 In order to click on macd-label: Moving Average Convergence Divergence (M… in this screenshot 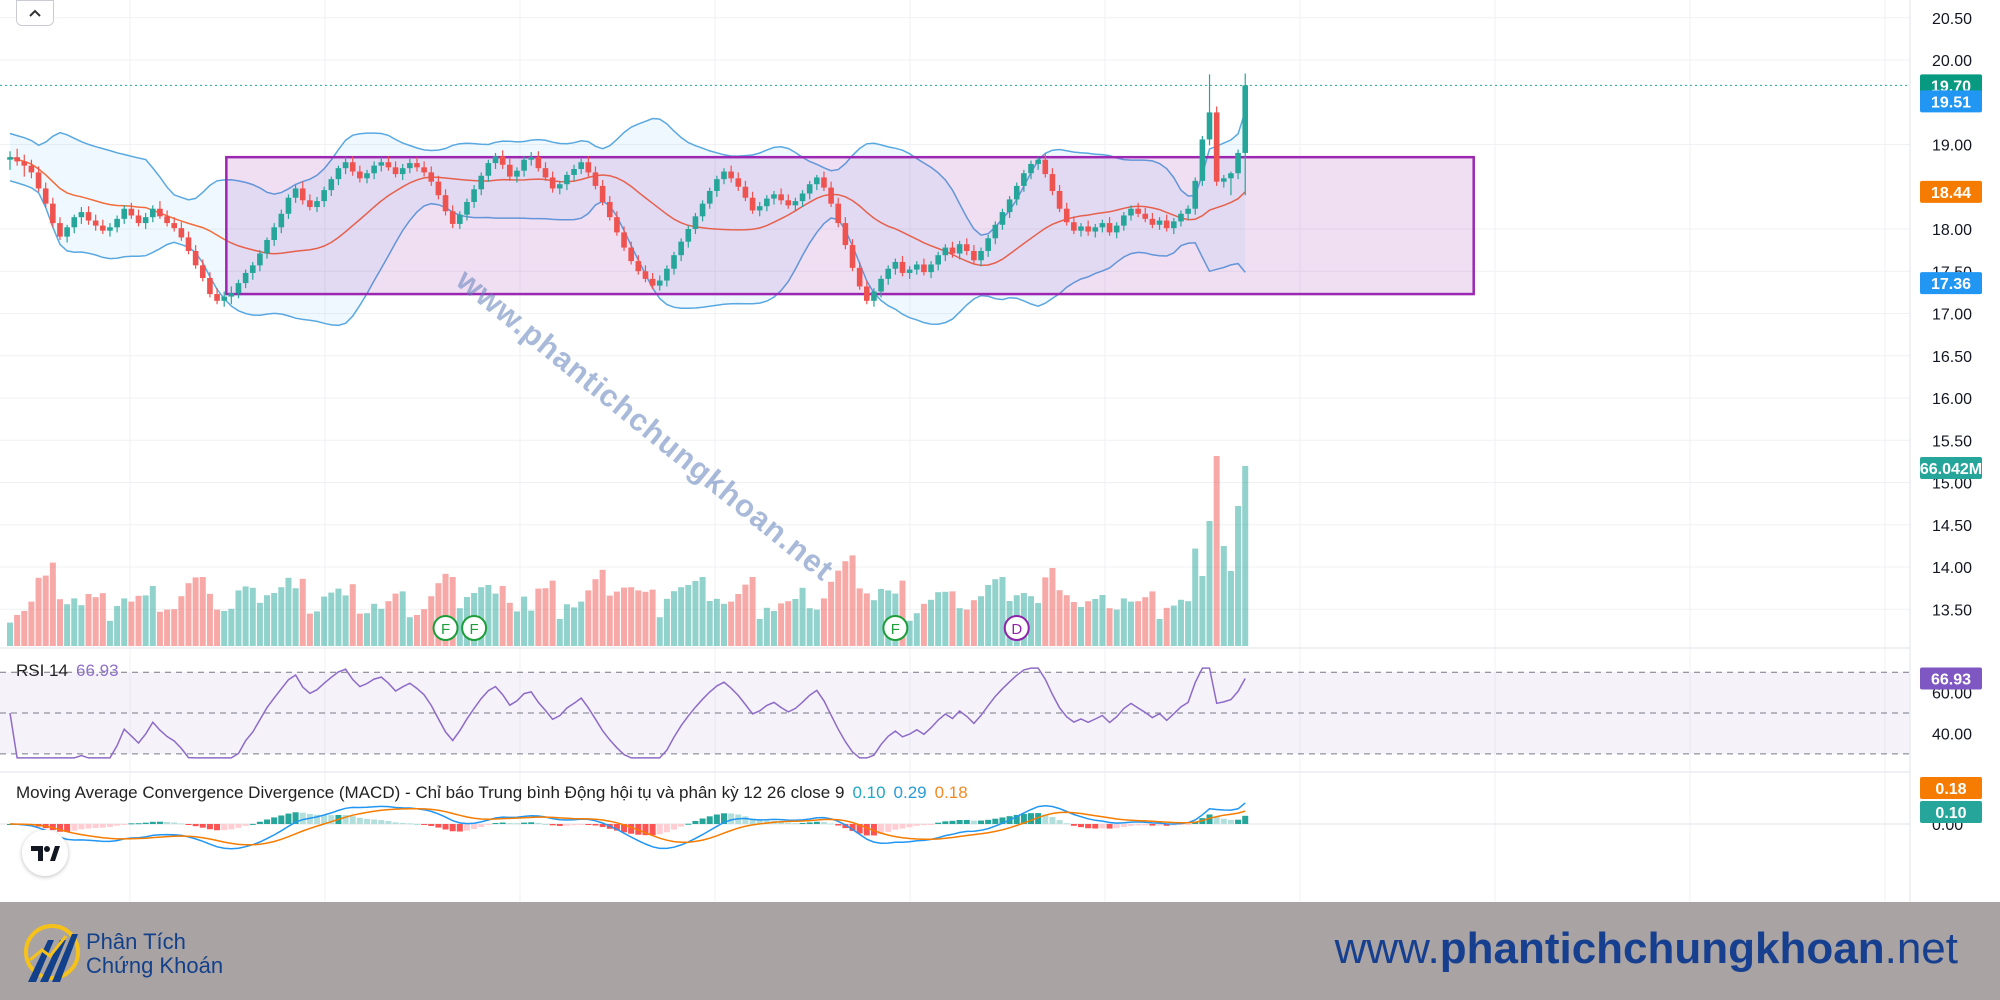, I will do `click(430, 792)`.